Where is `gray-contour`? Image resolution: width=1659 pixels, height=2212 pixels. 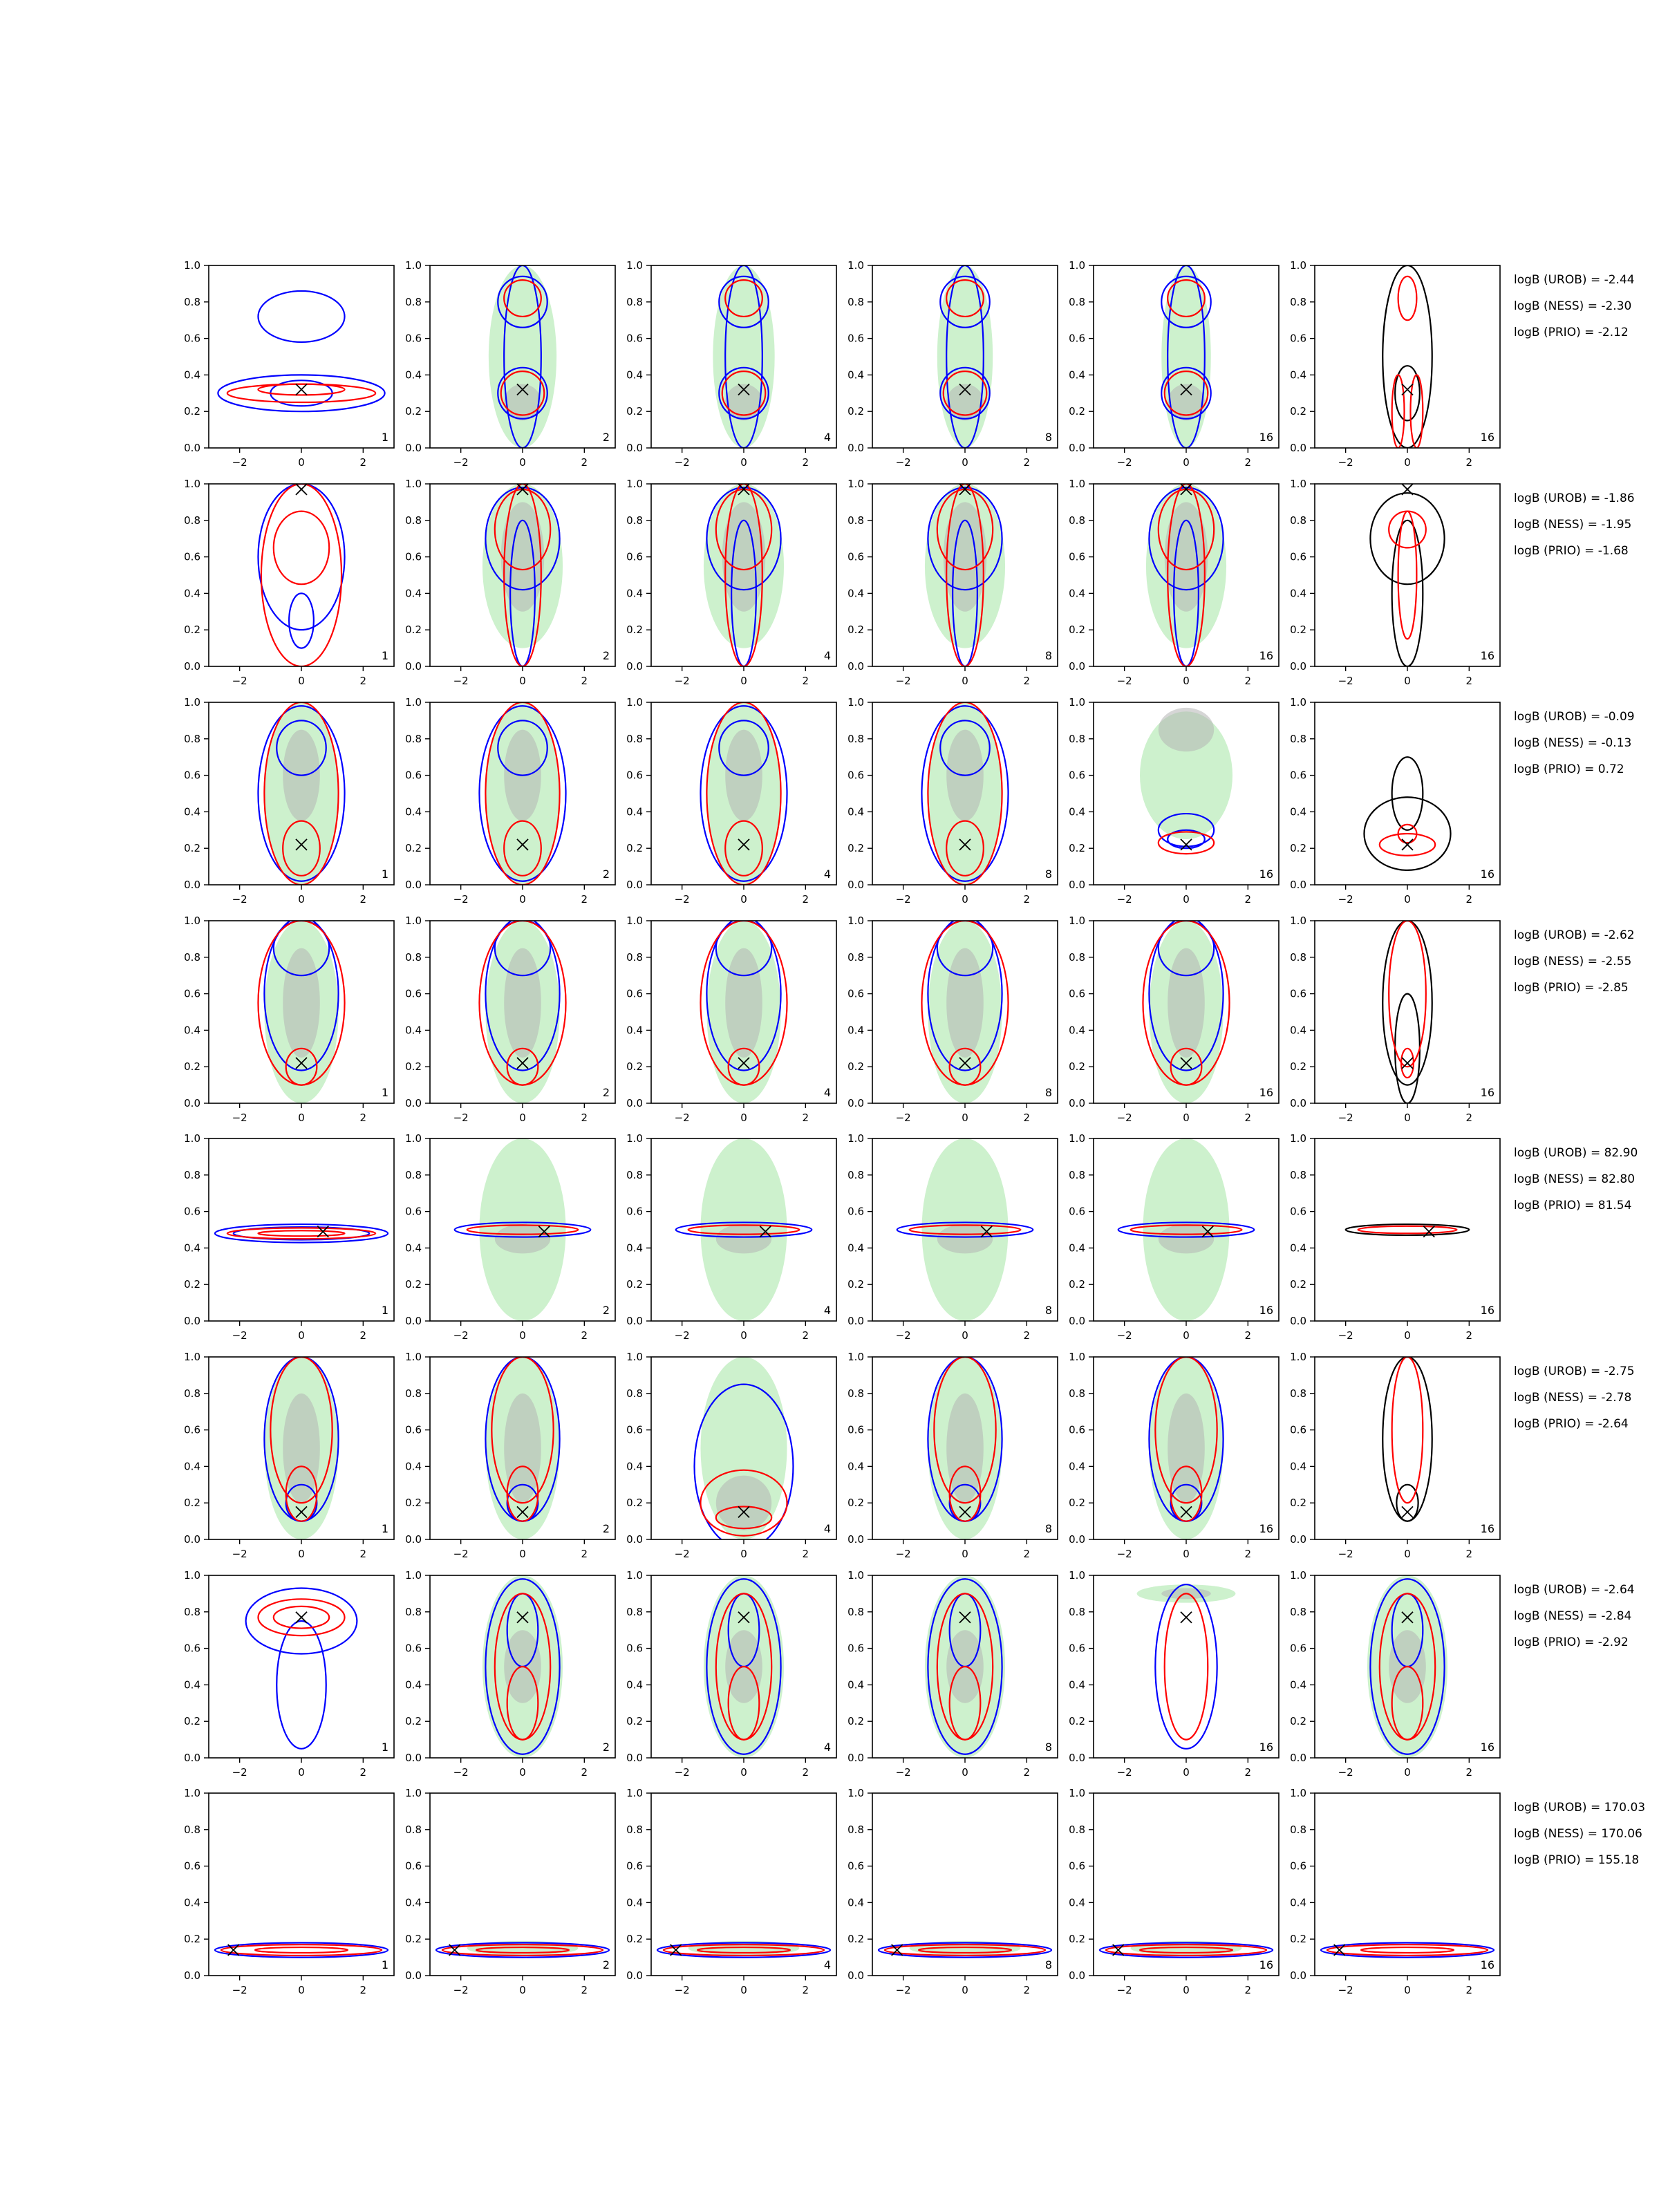
gray-contour is located at coordinates (1186, 1003).